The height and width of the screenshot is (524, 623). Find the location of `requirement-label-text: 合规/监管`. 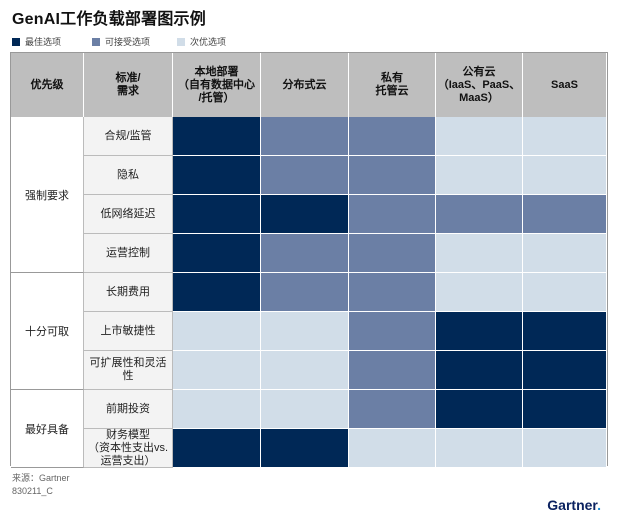

requirement-label-text: 合规/监管 is located at coordinates (128, 135).